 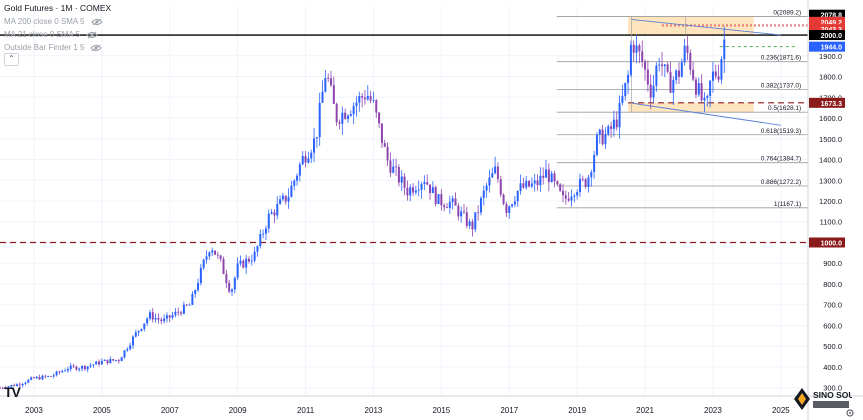 What do you see at coordinates (832, 48) in the screenshot?
I see `price-label: 1944.0` at bounding box center [832, 48].